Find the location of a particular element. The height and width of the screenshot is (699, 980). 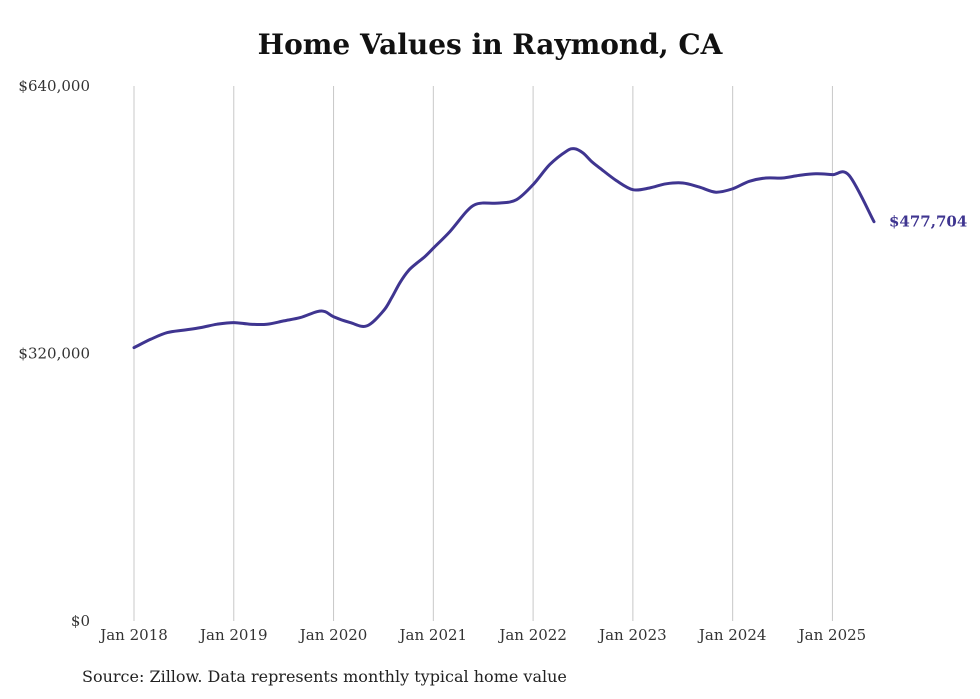

x-tick-label: Jan 2023 is located at coordinates (632, 635).